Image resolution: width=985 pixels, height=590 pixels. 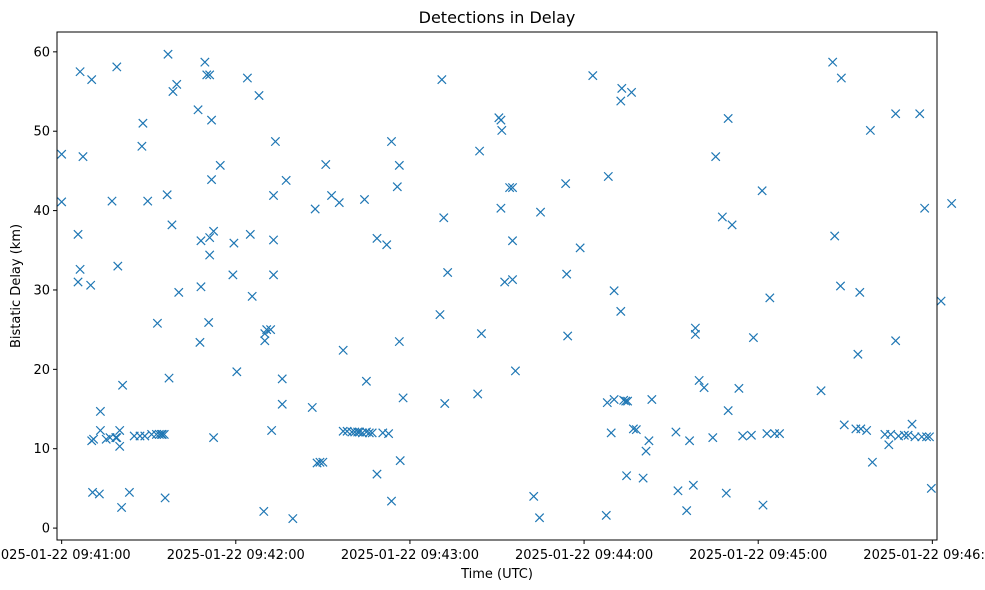 I want to click on y-axis-label: Bistatic Delay (km), so click(x=16, y=286).